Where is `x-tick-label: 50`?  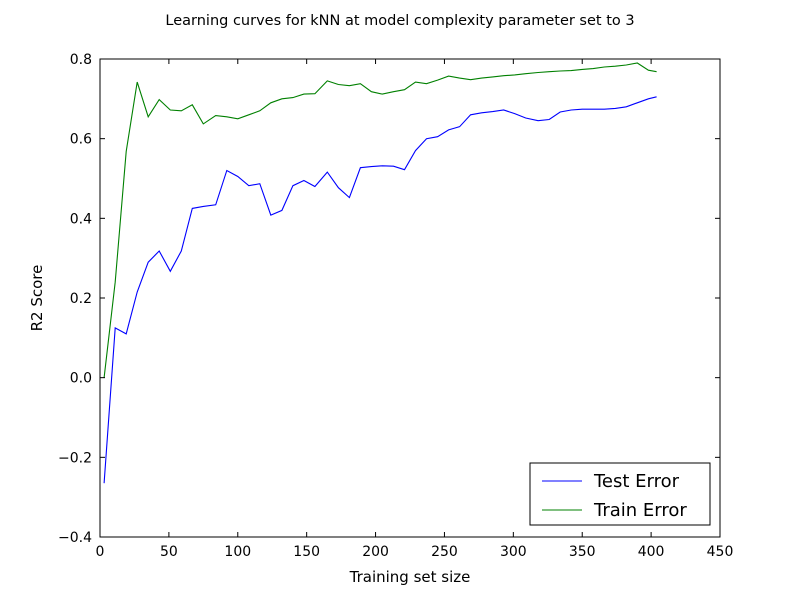 x-tick-label: 50 is located at coordinates (169, 552).